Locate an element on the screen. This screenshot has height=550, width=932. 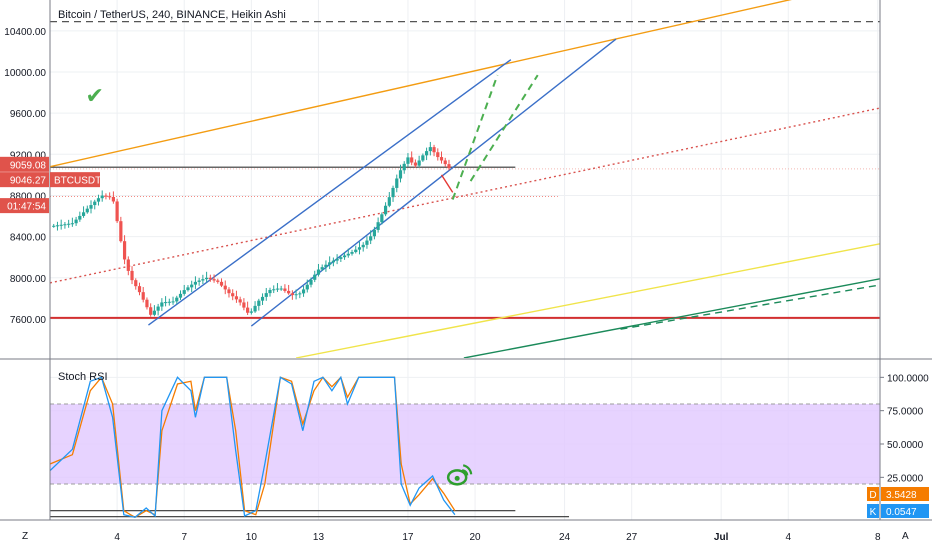
price-label-text-0: 9059.08 is located at coordinates (28, 165).